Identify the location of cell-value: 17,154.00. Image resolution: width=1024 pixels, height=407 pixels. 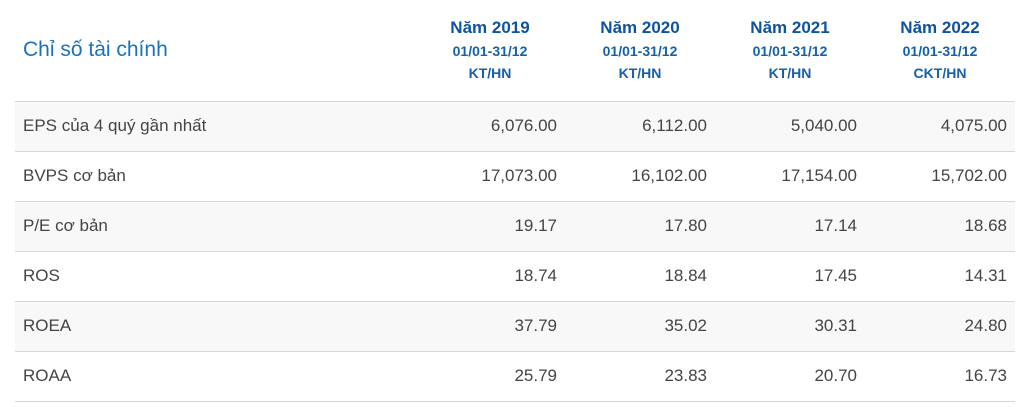
(790, 176).